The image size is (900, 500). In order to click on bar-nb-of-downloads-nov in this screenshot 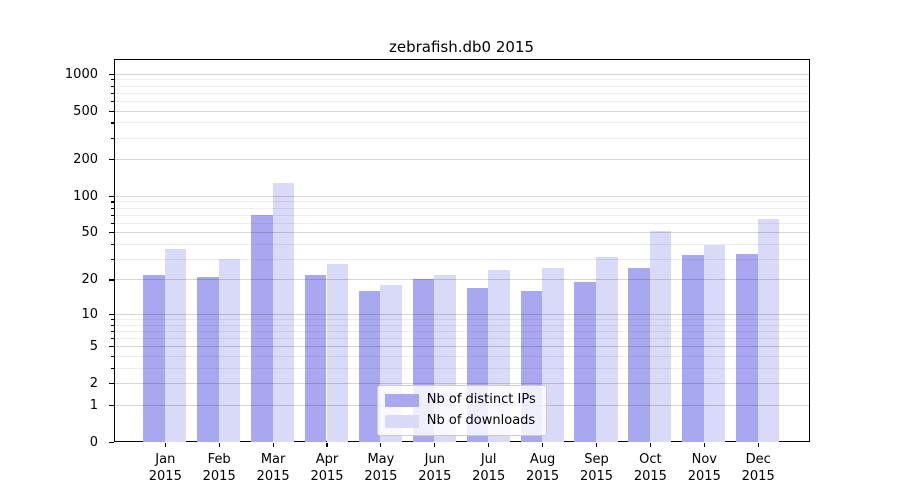, I will do `click(714, 343)`.